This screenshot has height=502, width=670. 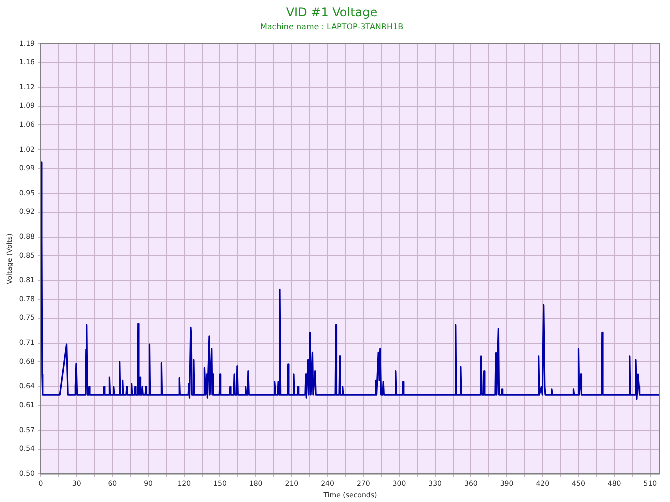 I want to click on chart-title: VID #1 Voltage, so click(x=332, y=12).